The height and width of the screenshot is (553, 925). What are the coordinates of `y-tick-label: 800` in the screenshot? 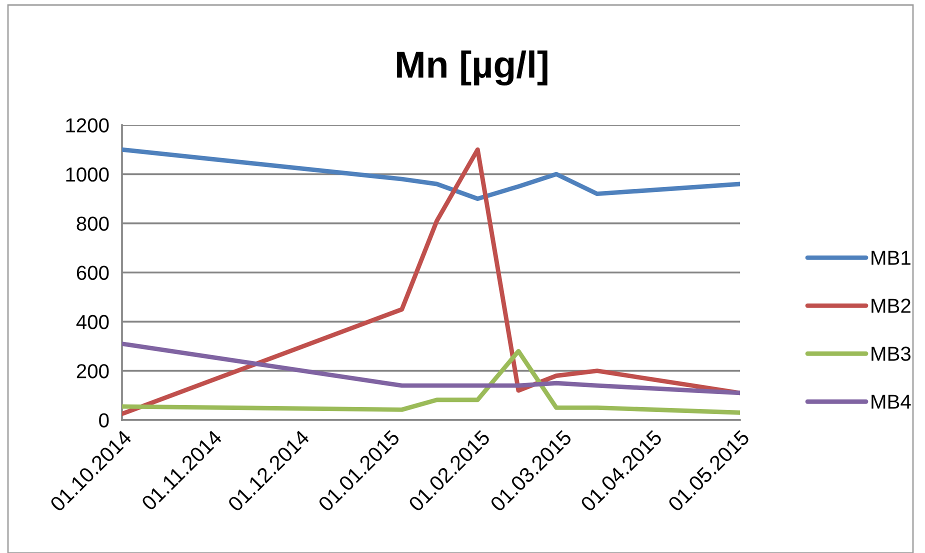 It's located at (92, 223).